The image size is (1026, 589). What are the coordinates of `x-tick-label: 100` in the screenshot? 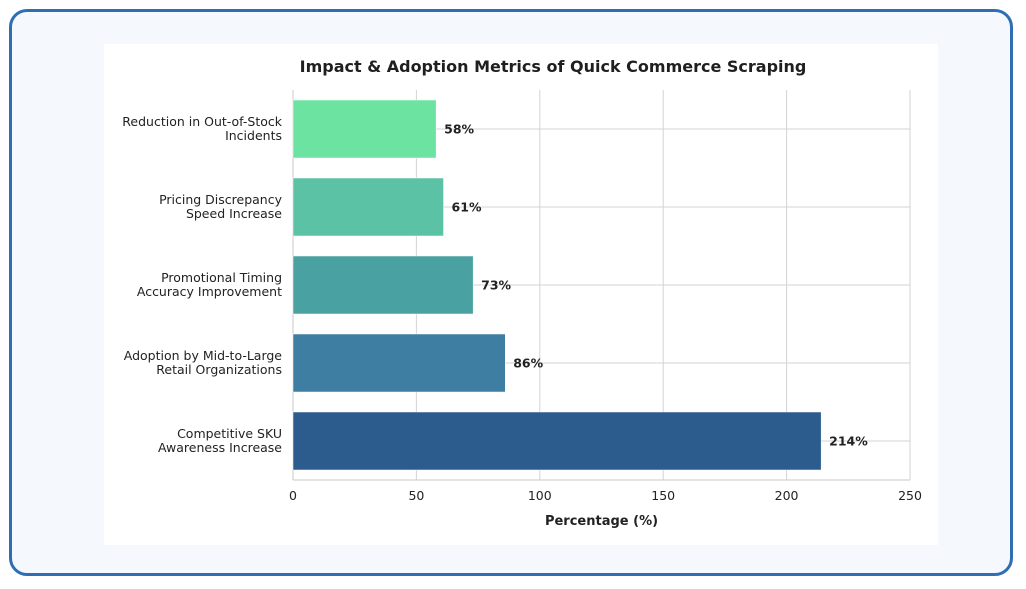 It's located at (540, 495).